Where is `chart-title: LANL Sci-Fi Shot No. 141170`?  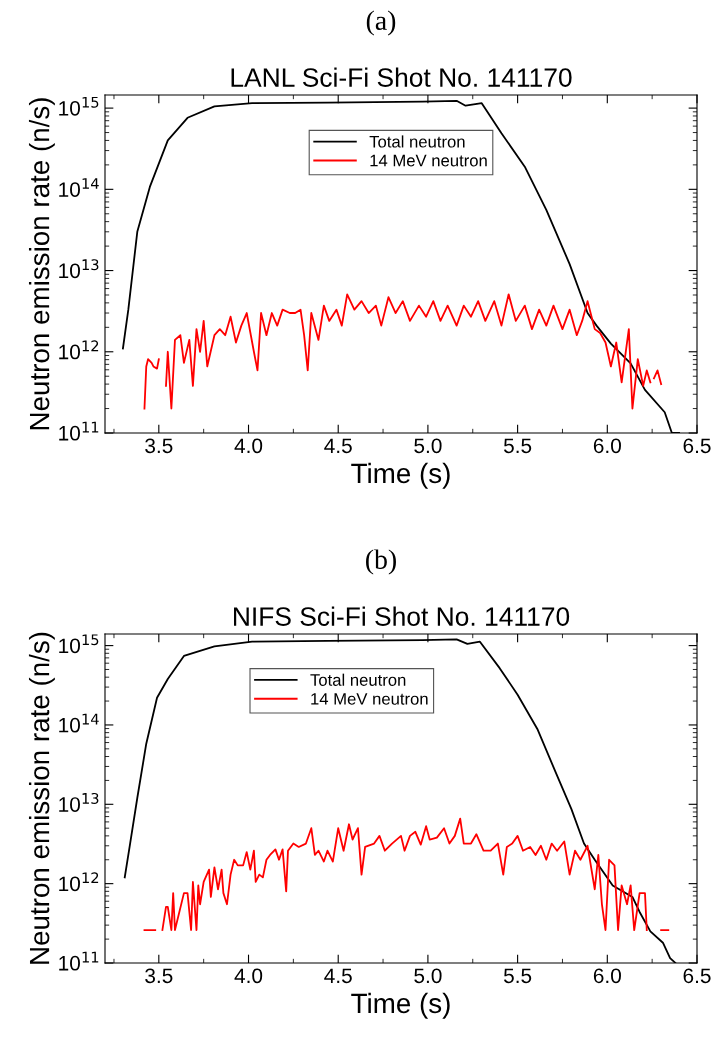 chart-title: LANL Sci-Fi Shot No. 141170 is located at coordinates (401, 77).